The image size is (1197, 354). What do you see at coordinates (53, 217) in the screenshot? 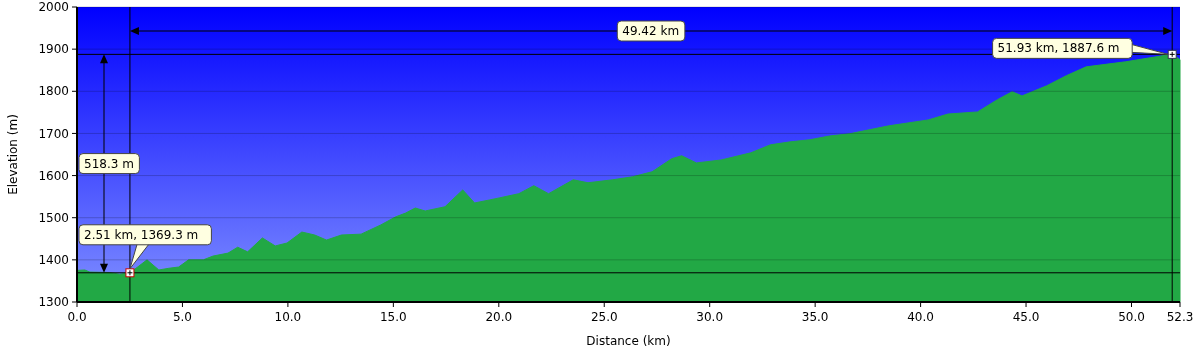
I see `y-tick-label: 1500` at bounding box center [53, 217].